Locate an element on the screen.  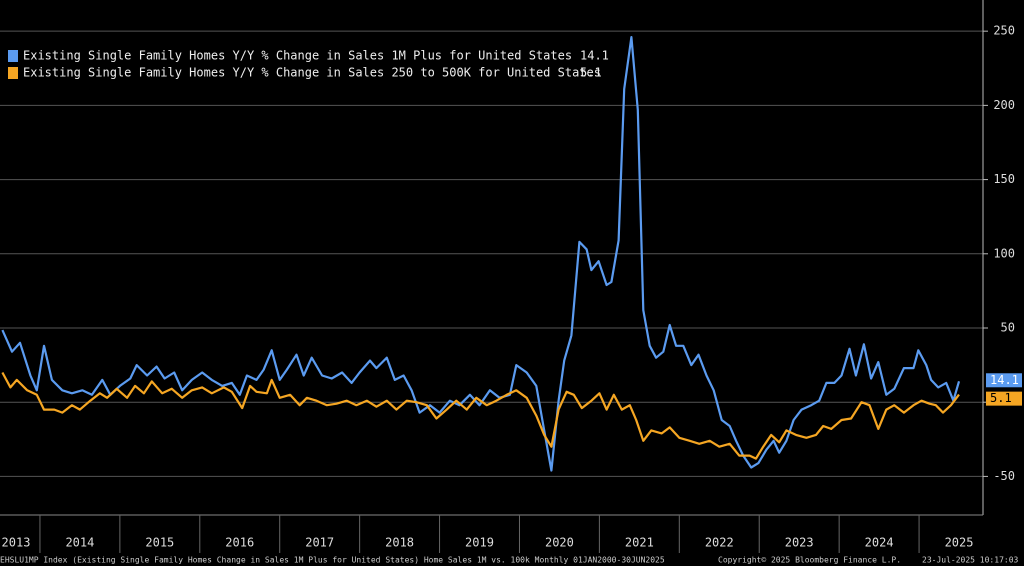
x-tick-label: 2017 is located at coordinates (319, 543).